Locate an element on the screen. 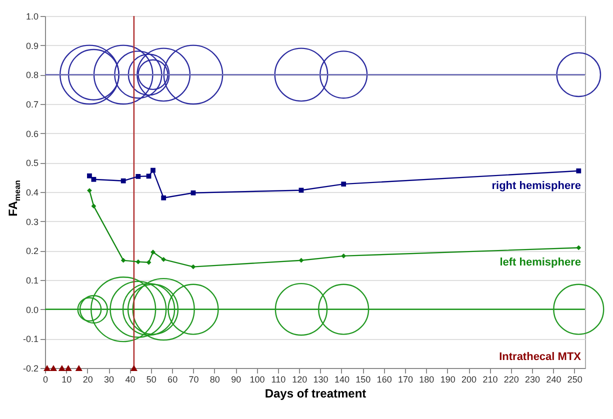 The height and width of the screenshot is (419, 613). x-tick-label: 190 is located at coordinates (448, 379).